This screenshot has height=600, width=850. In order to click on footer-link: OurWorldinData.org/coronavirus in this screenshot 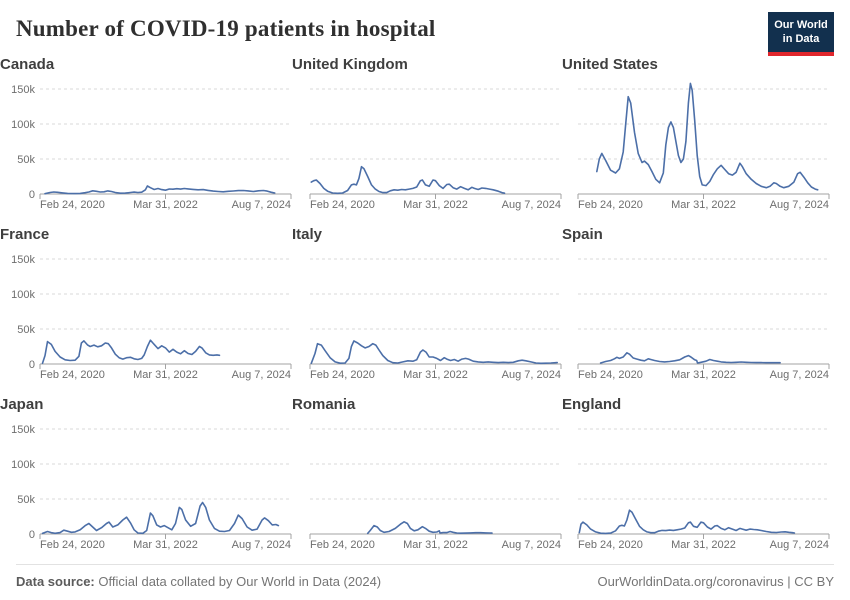, I will do `click(690, 581)`.